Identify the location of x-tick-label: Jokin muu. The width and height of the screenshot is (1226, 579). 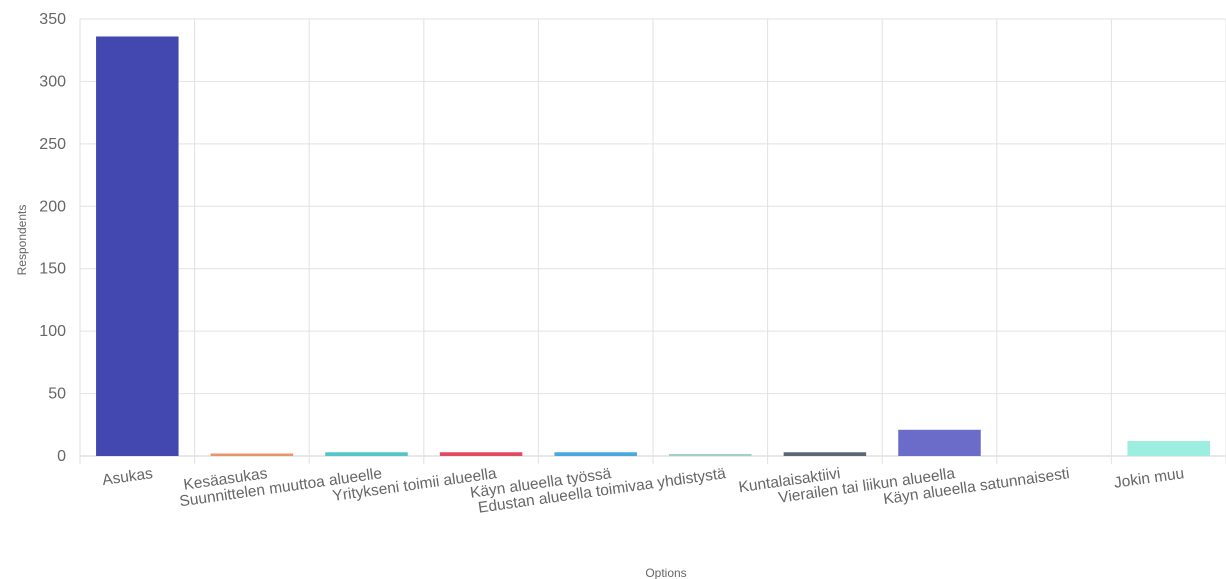
(1149, 478).